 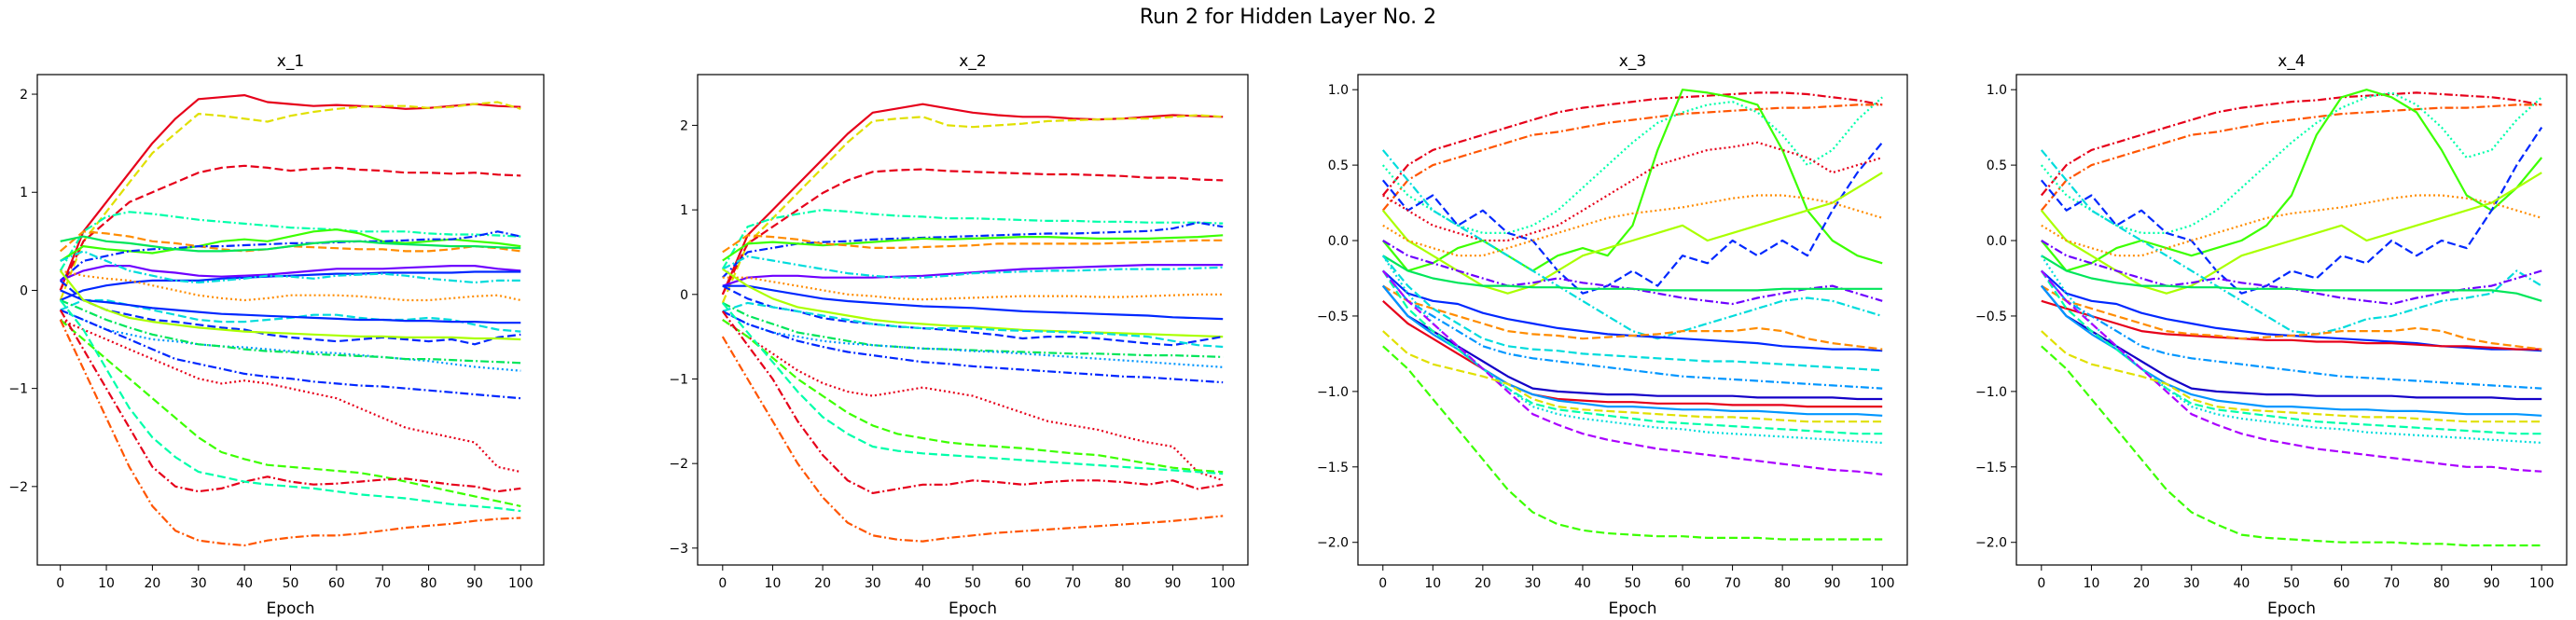 I want to click on y-tick-label: −0.5, so click(x=1991, y=317).